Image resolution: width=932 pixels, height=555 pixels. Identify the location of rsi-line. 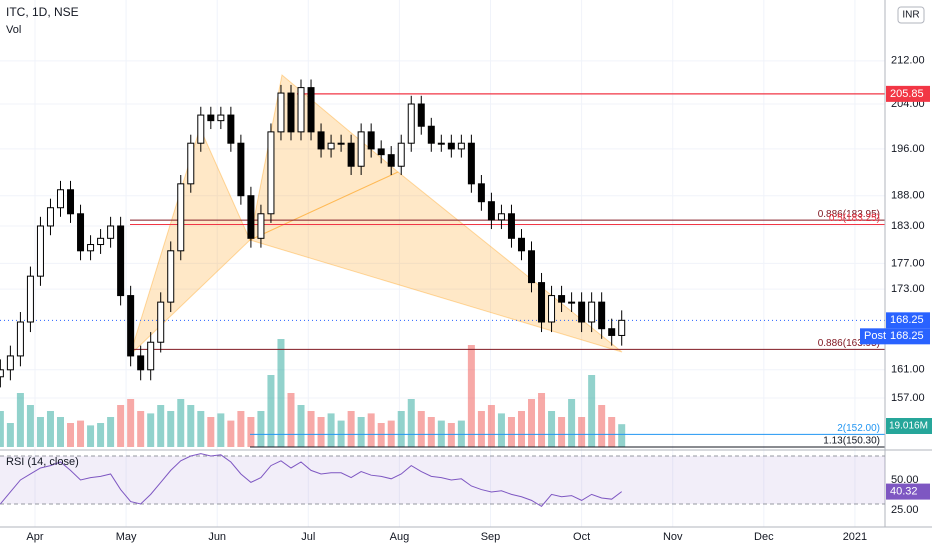
(311, 480).